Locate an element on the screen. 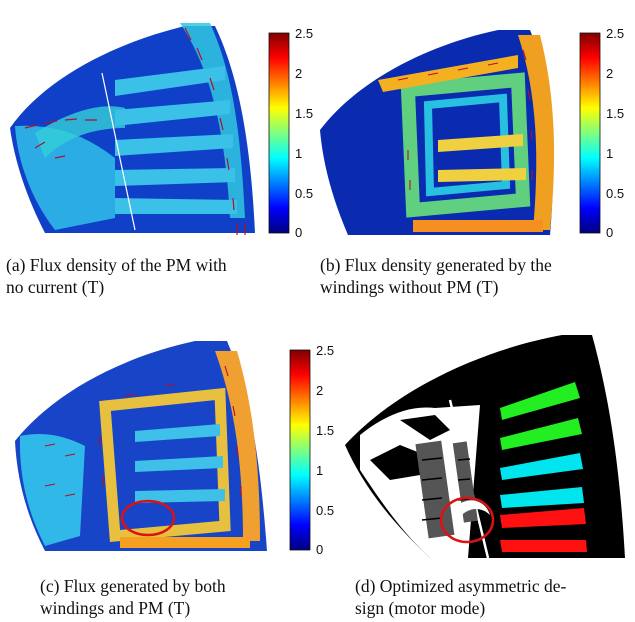  ferro-islands-d is located at coordinates (410, 447).